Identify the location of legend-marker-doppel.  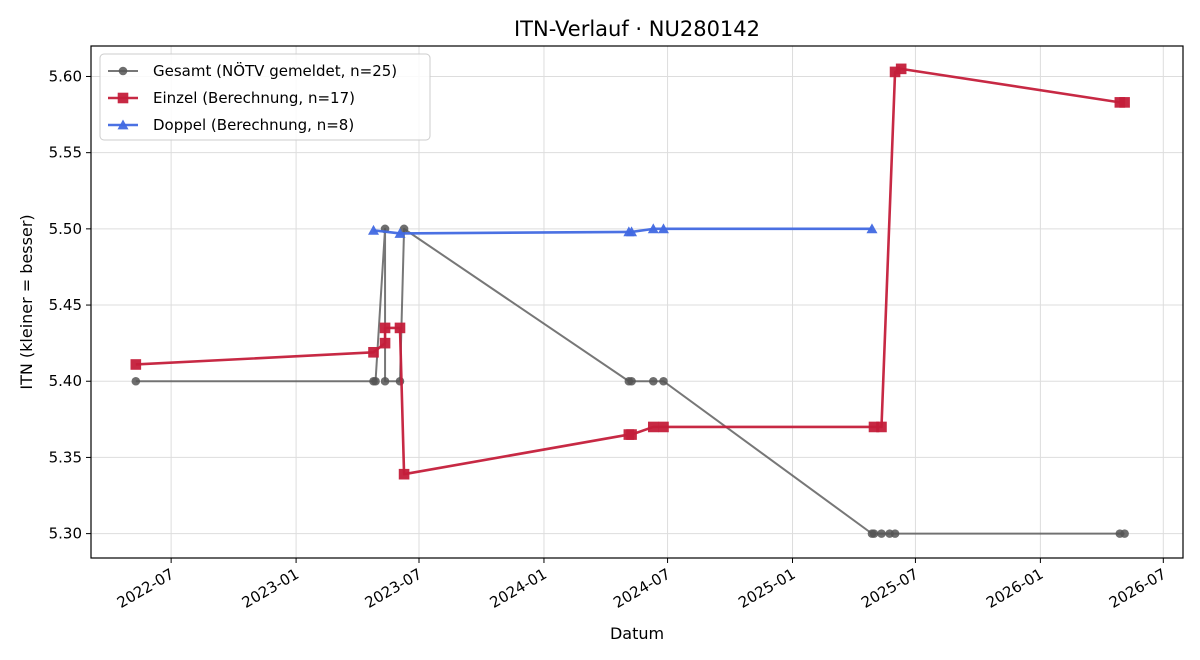
(123, 124).